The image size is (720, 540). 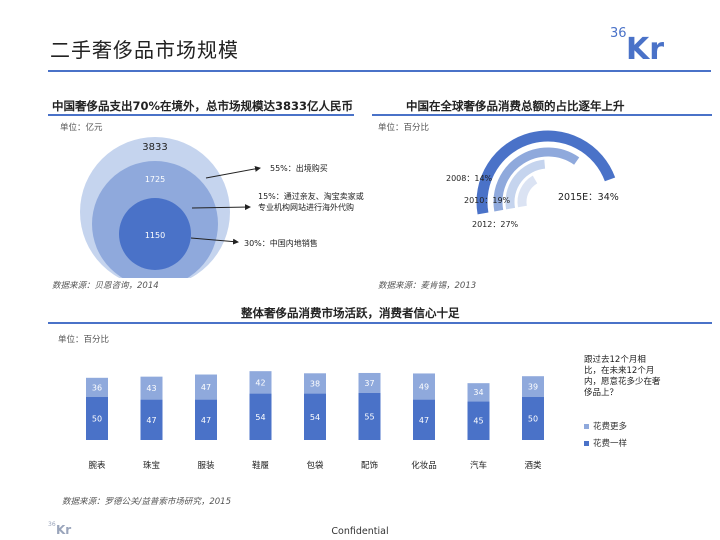 I want to click on legend-more-label: 花费更多, so click(x=610, y=427).